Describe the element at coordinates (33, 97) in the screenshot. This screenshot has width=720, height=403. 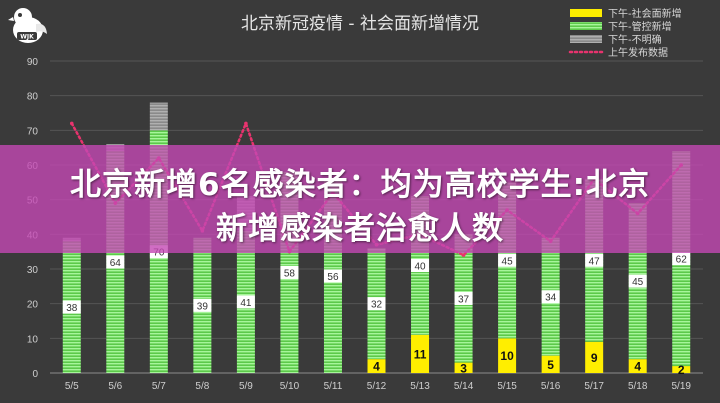
I see `y-tick-label: 80` at that location.